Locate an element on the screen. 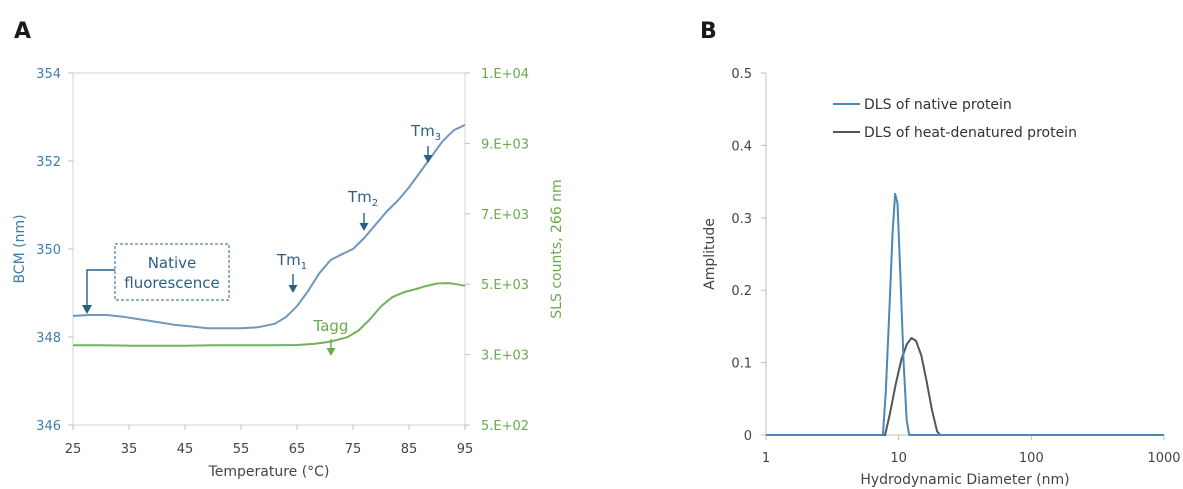  x-tick-label: 25 is located at coordinates (73, 449).